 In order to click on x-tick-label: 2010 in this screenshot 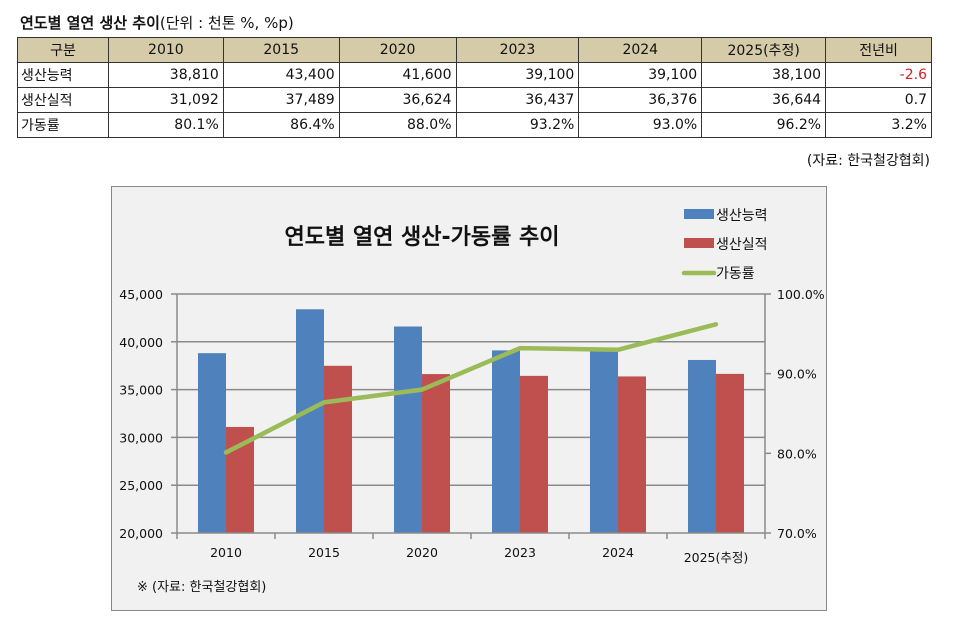, I will do `click(226, 552)`.